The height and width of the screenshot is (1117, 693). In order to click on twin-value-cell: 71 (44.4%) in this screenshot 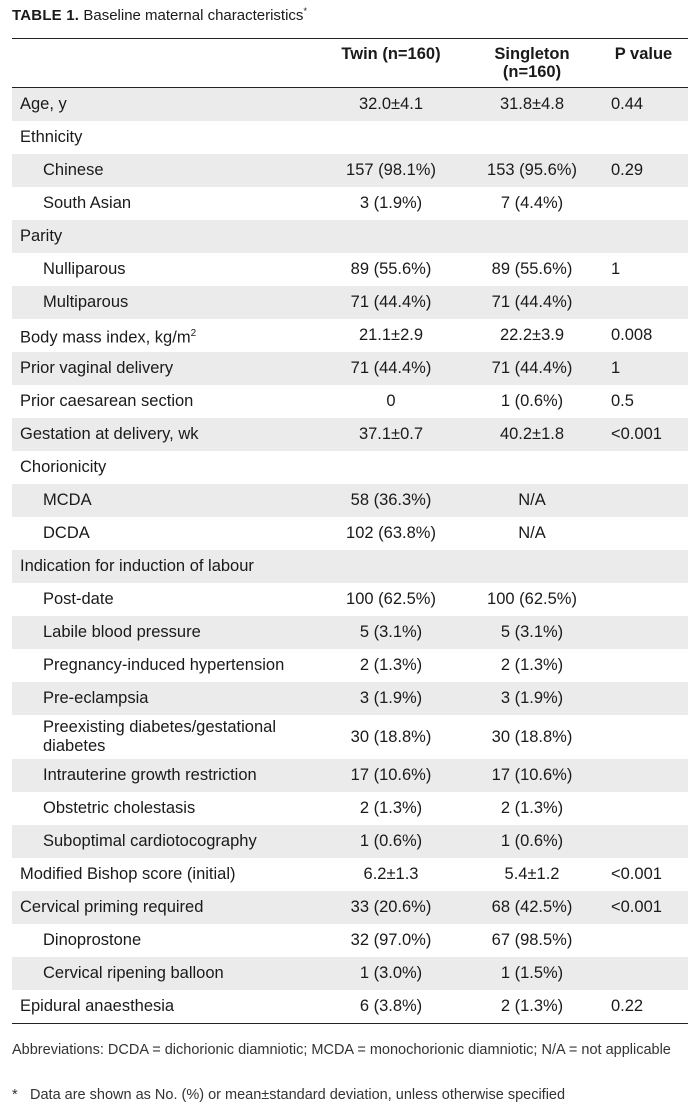, I will do `click(391, 302)`.